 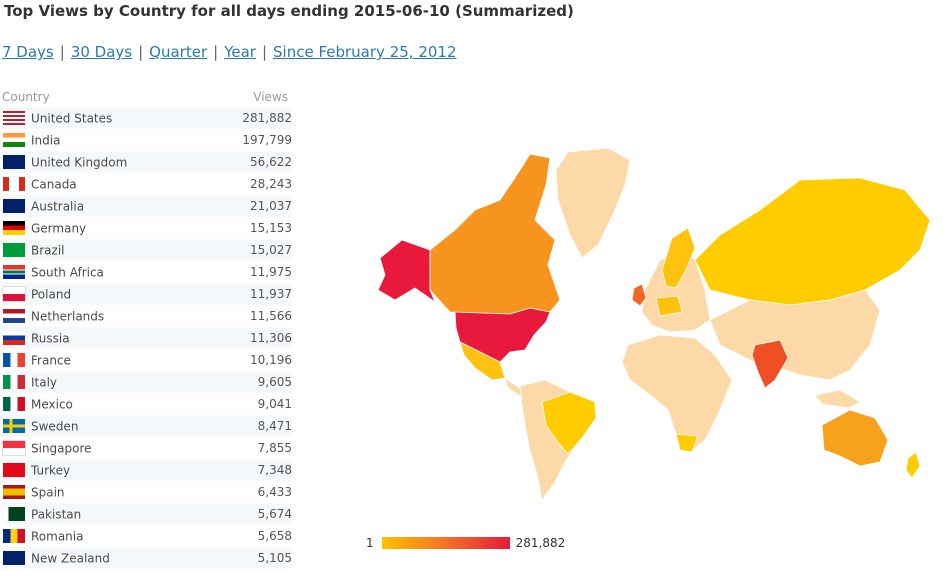 What do you see at coordinates (240, 52) in the screenshot?
I see `period-link-year: Year` at bounding box center [240, 52].